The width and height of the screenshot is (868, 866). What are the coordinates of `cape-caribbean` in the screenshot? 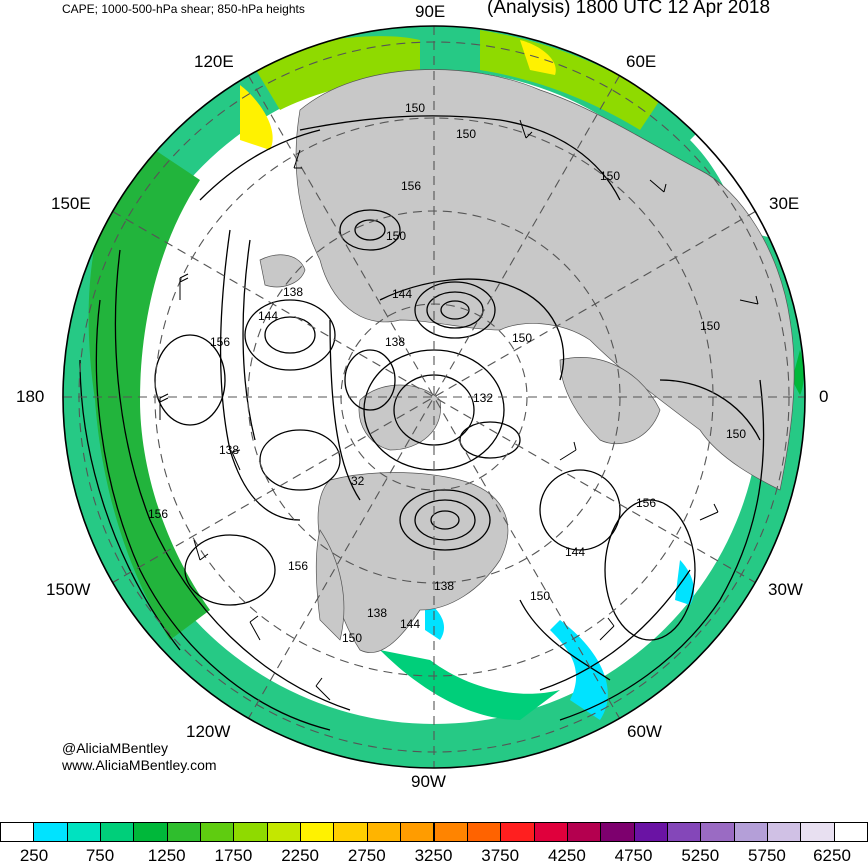 It's located at (470, 685).